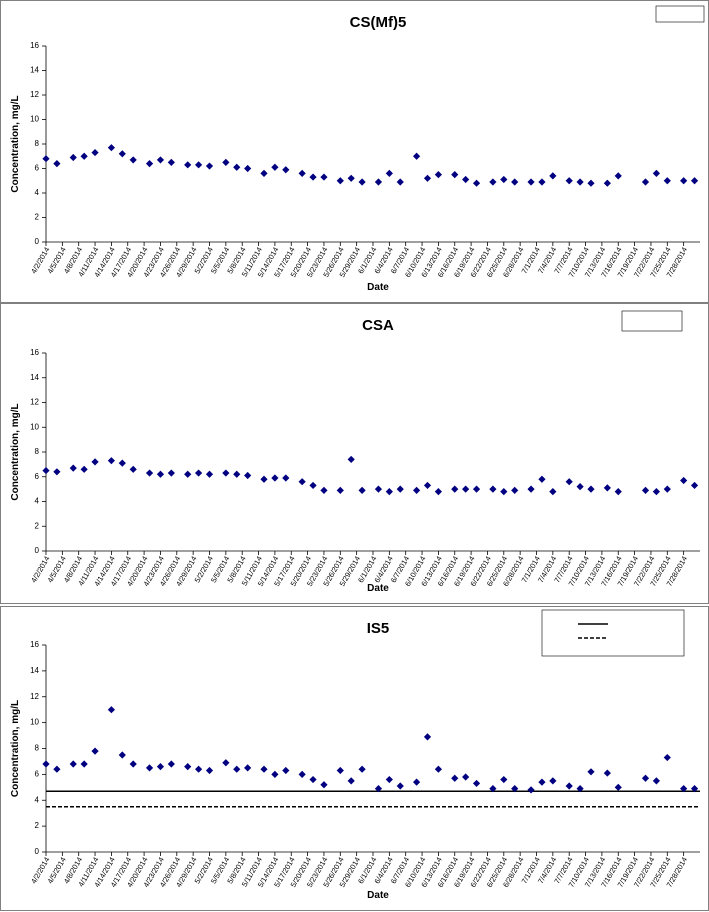  What do you see at coordinates (37, 525) in the screenshot?
I see `y-tick-label: 2` at bounding box center [37, 525].